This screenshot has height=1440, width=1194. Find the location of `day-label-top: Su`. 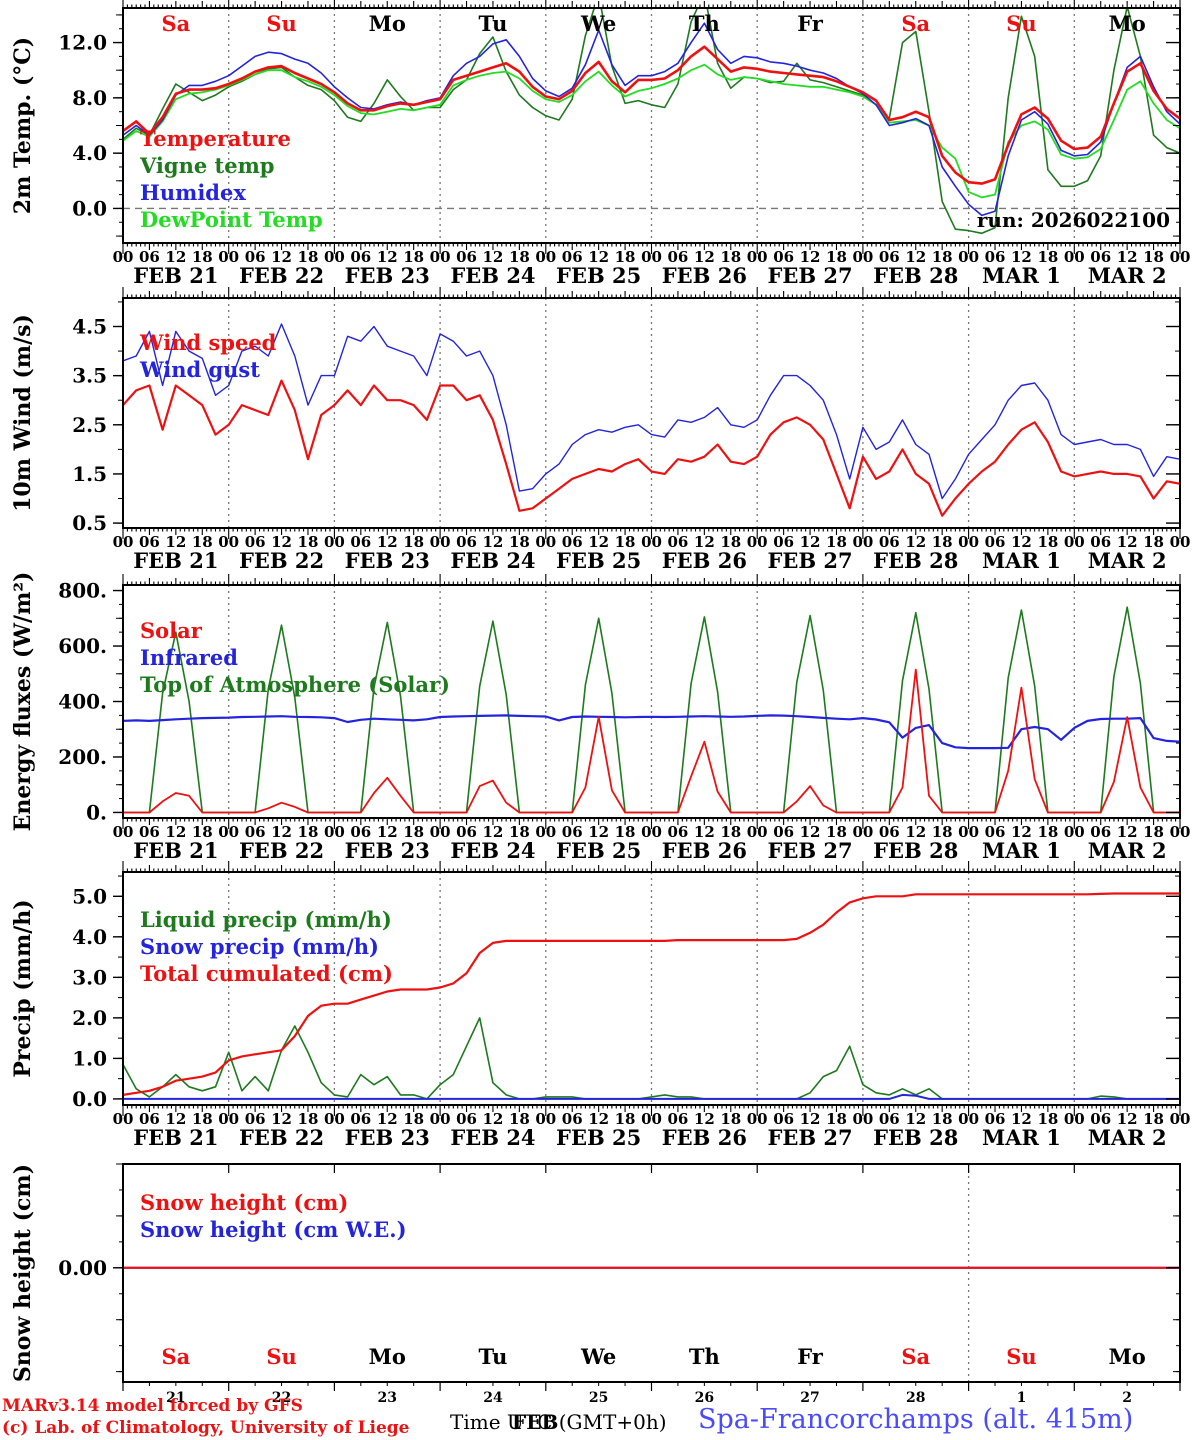

day-label-top: Su is located at coordinates (281, 23).